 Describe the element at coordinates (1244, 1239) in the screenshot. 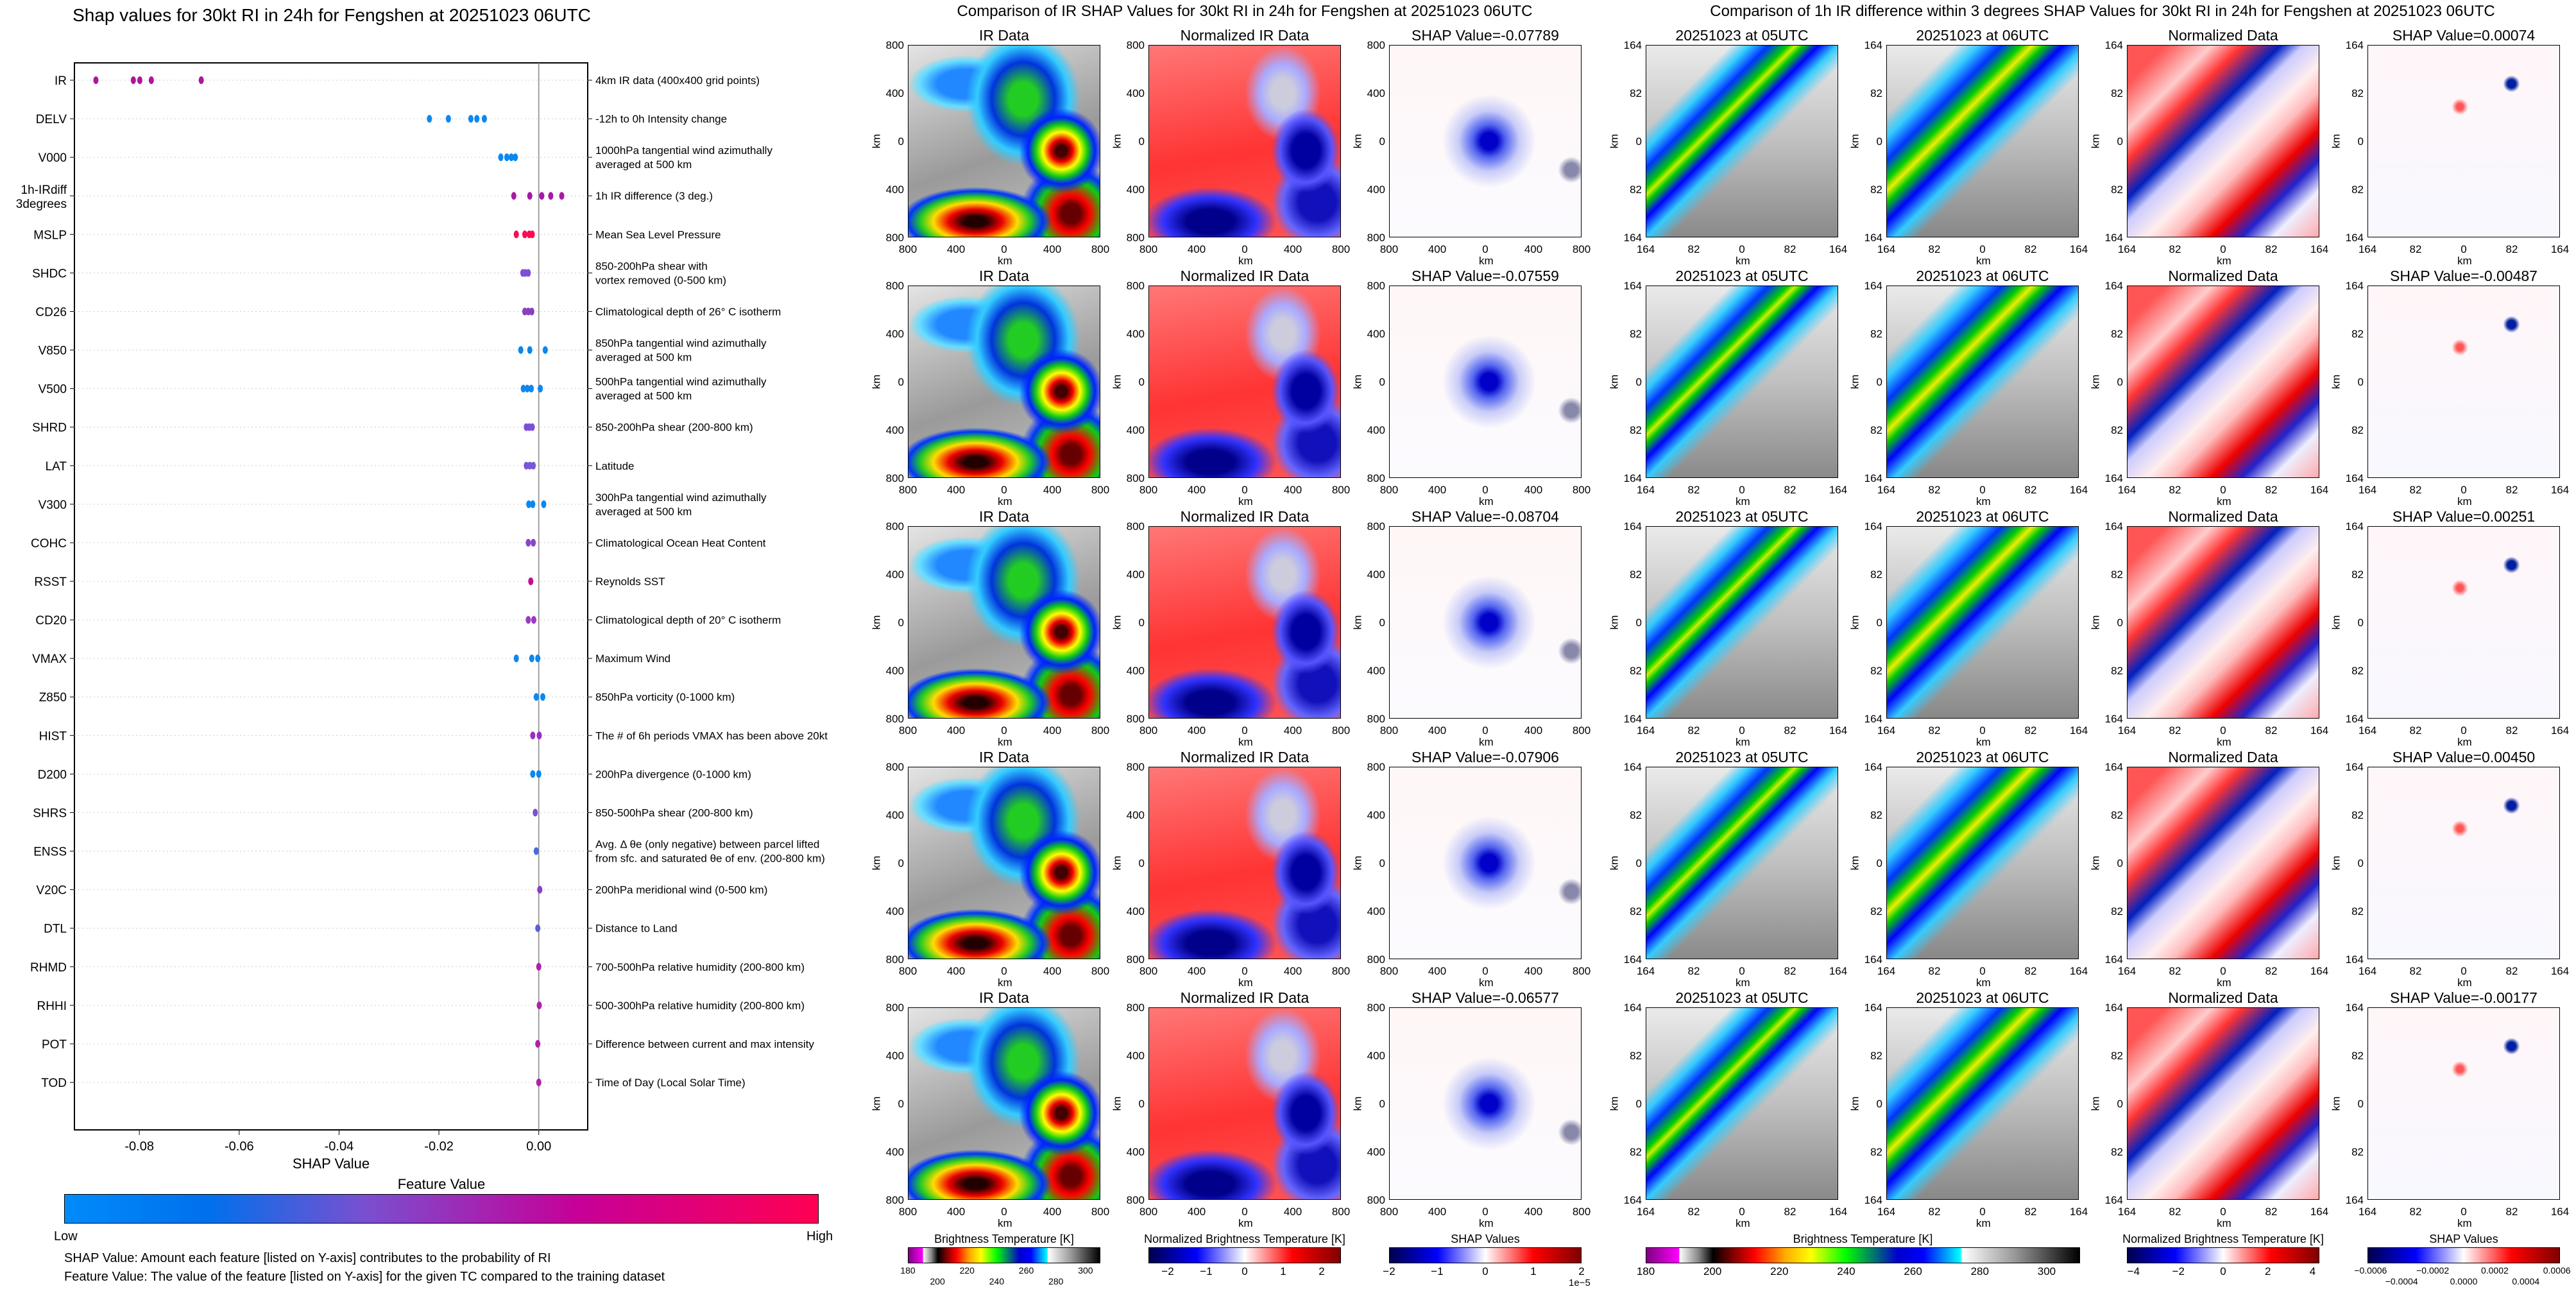

I see `colorbar-title: Normalized Brightness Temperature [K]` at that location.